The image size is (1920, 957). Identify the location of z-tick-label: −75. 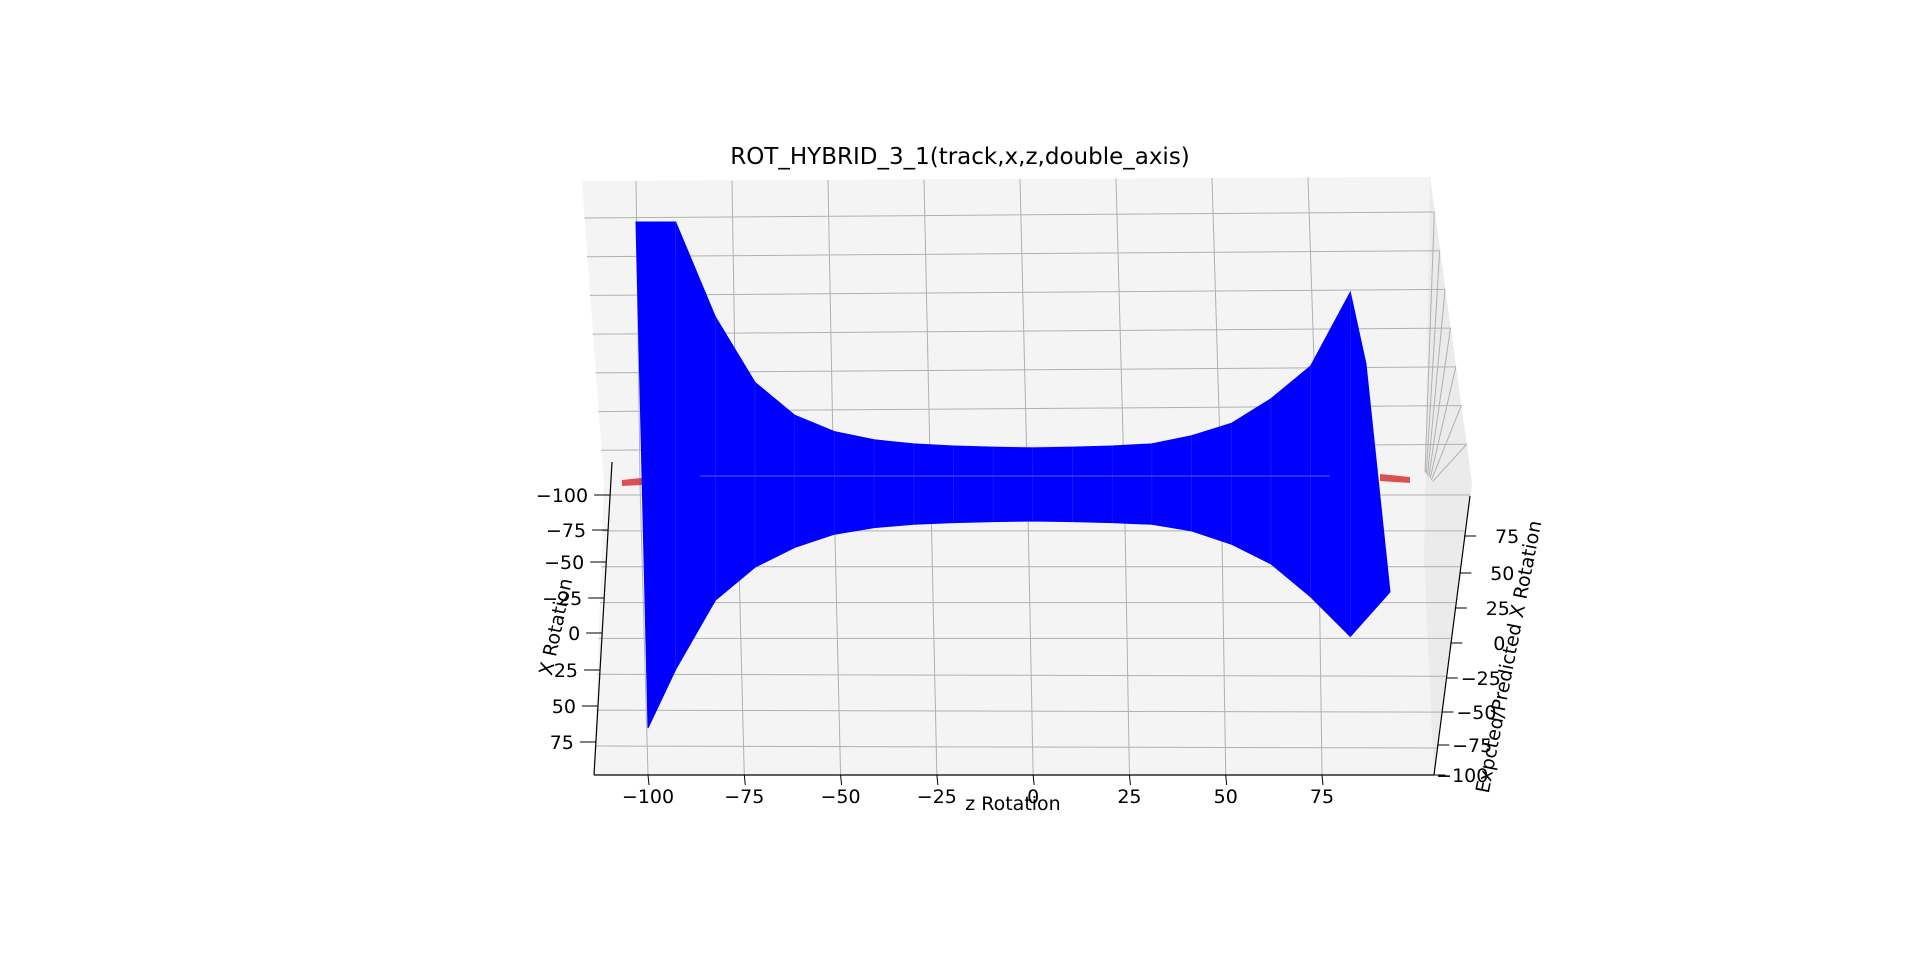
(1472, 746).